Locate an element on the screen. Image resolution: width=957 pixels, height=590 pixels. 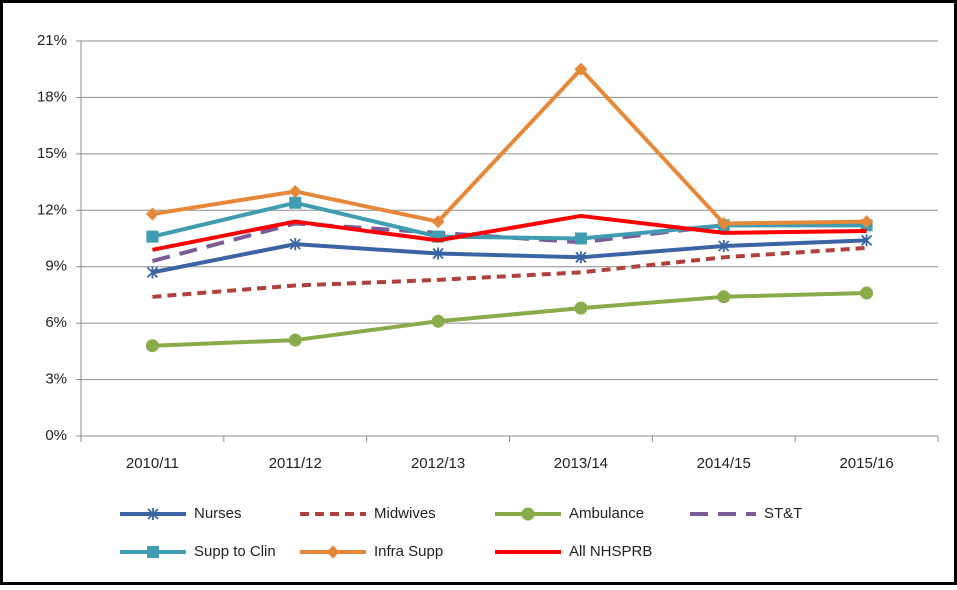
legend-label: All NHSPRB is located at coordinates (610, 551).